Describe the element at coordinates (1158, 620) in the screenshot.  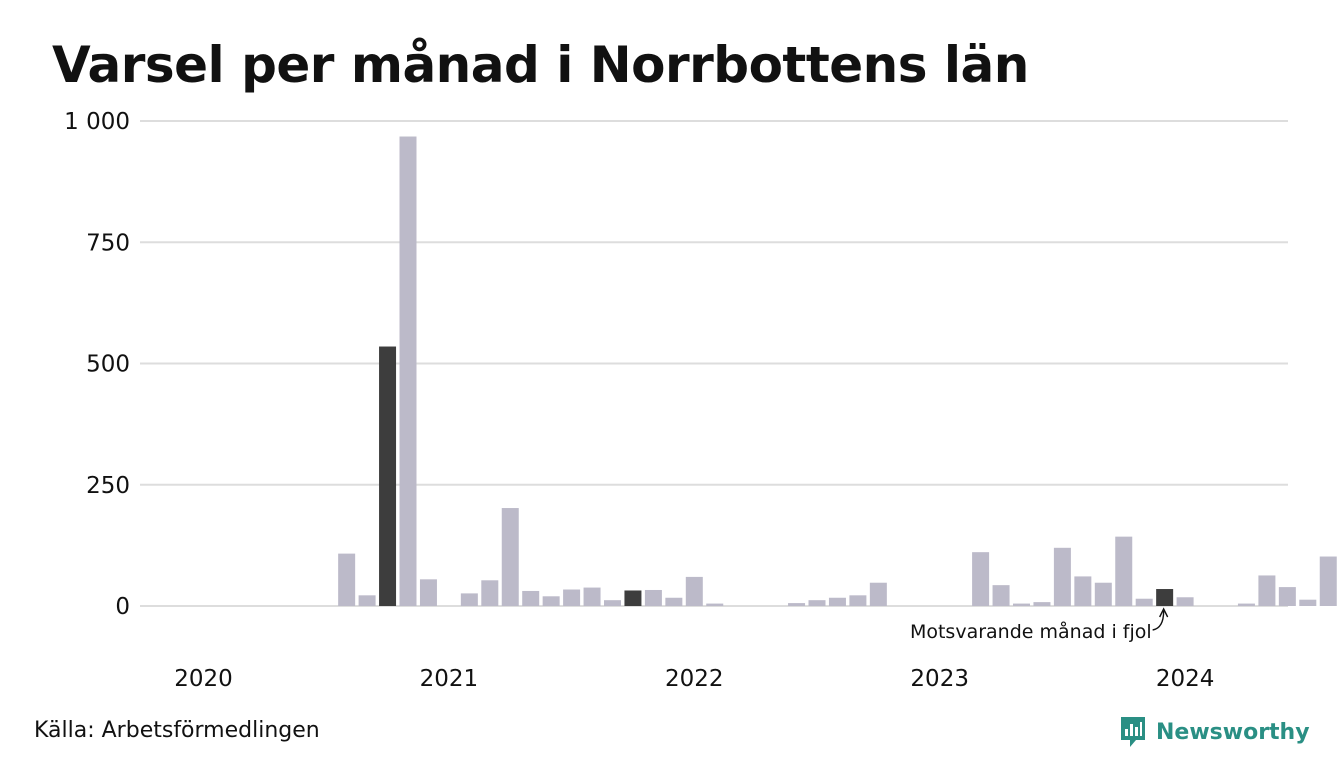
I see `callout-arrow` at that location.